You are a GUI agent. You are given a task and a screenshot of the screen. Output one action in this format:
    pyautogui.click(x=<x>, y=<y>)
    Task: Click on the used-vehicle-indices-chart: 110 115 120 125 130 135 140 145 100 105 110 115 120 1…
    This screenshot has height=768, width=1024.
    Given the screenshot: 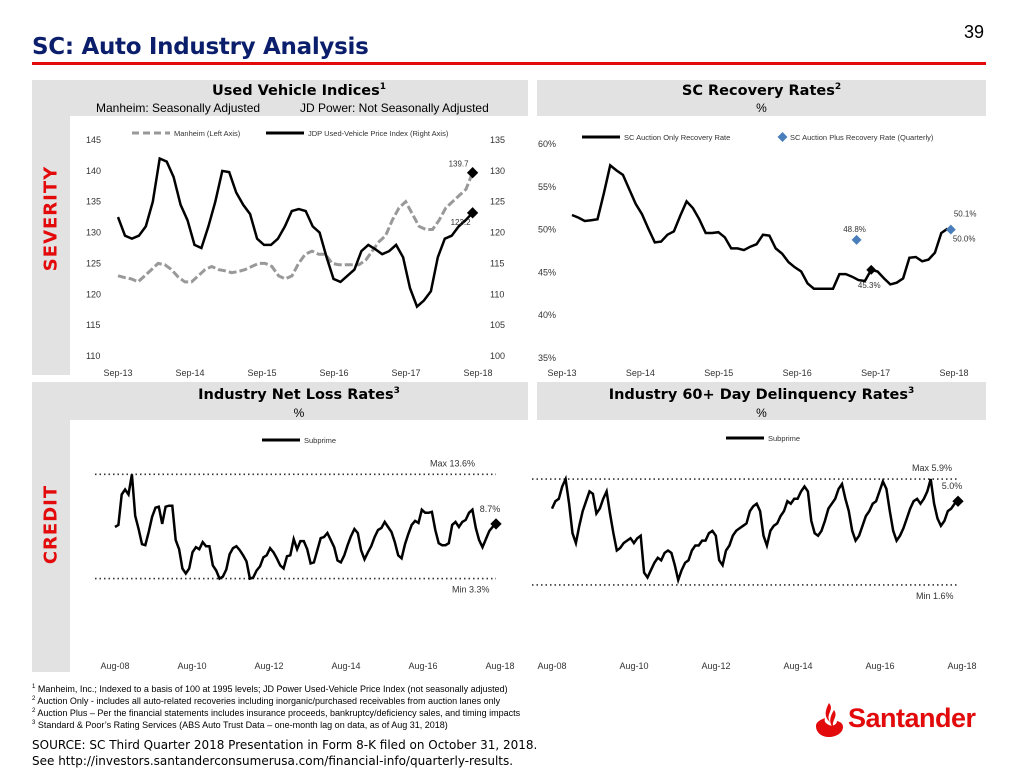 What is the action you would take?
    pyautogui.click(x=295, y=253)
    